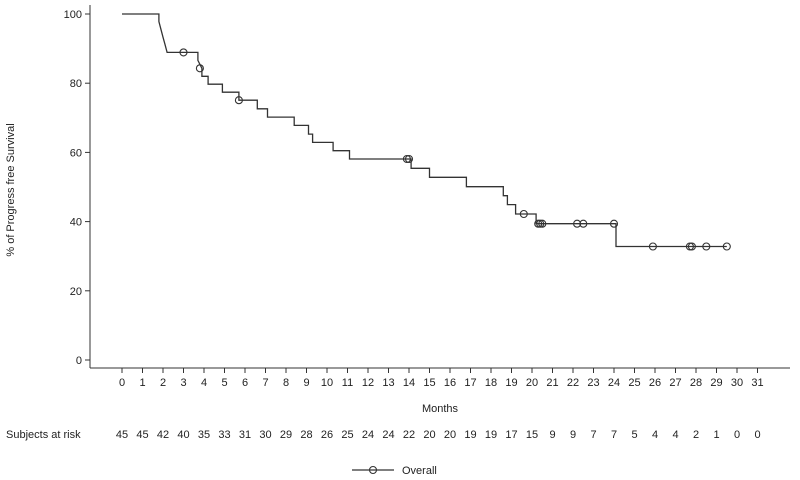 The height and width of the screenshot is (480, 800). I want to click on x-tick-label: 22, so click(573, 383).